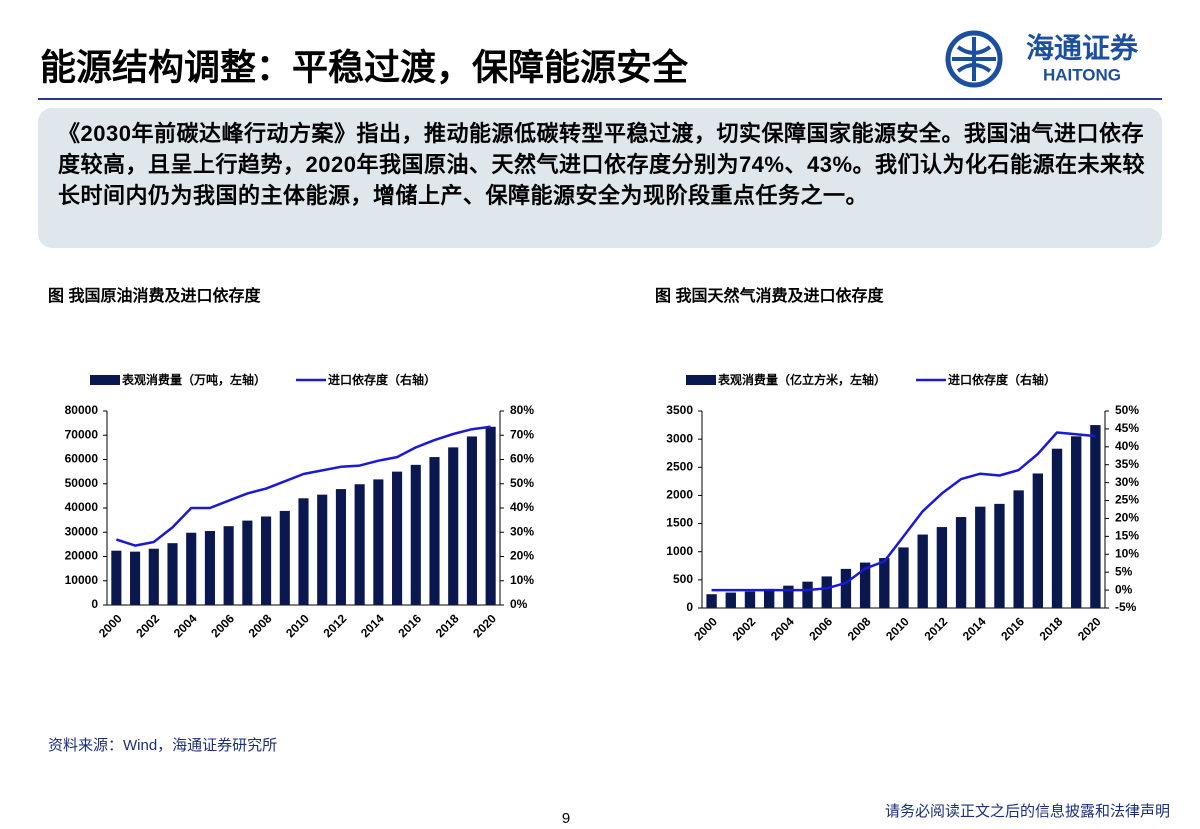 The height and width of the screenshot is (829, 1200). Describe the element at coordinates (82, 531) in the screenshot. I see `y-tick-label: 30000` at that location.